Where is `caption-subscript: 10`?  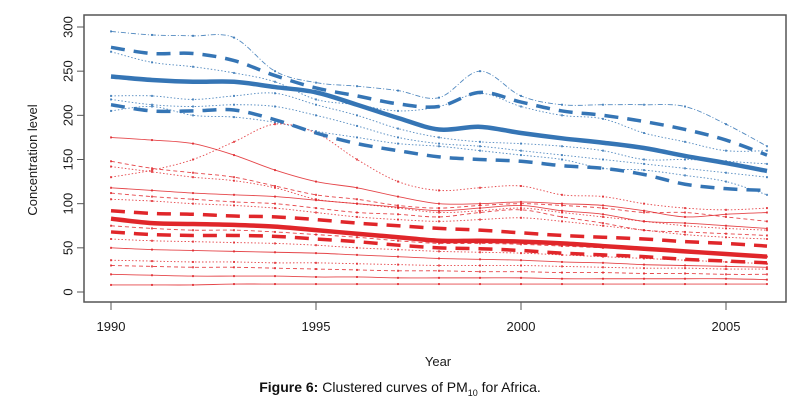
caption-subscript: 10 is located at coordinates (472, 392).